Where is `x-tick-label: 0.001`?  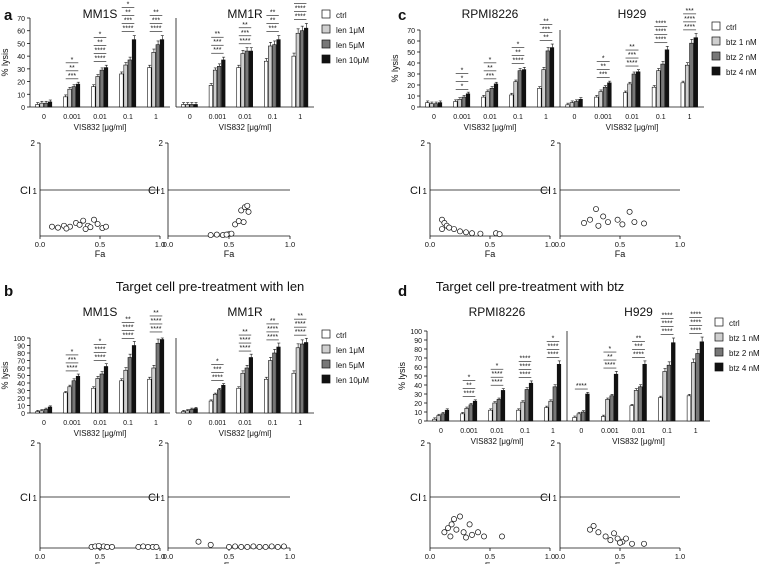
x-tick-label: 0.001 is located at coordinates (72, 117).